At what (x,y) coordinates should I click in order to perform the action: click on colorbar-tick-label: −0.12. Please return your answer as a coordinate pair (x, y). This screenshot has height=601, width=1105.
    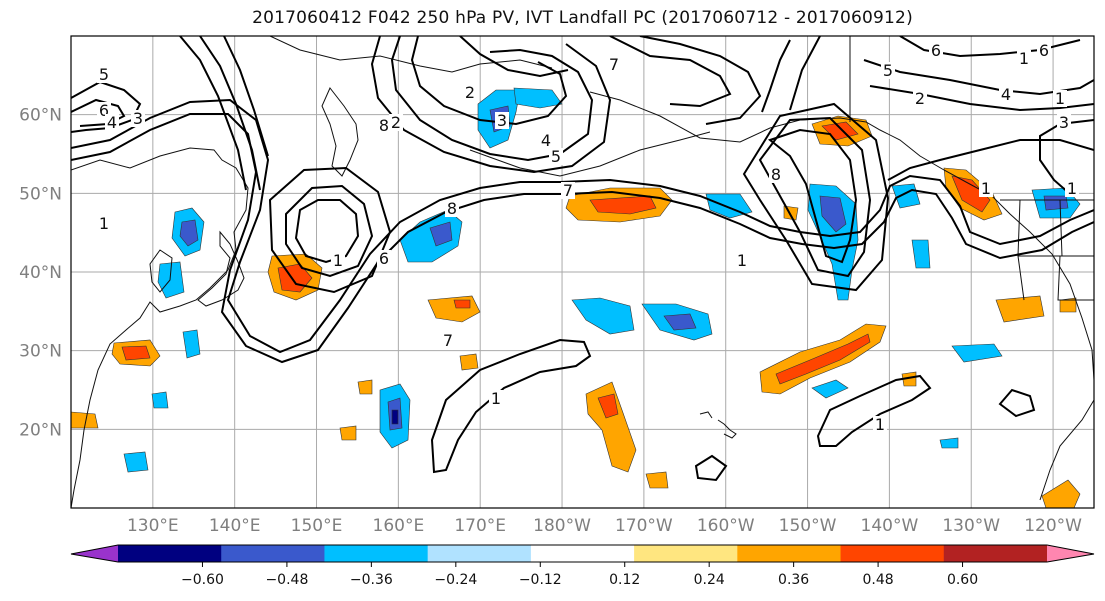
    Looking at the image, I should click on (540, 580).